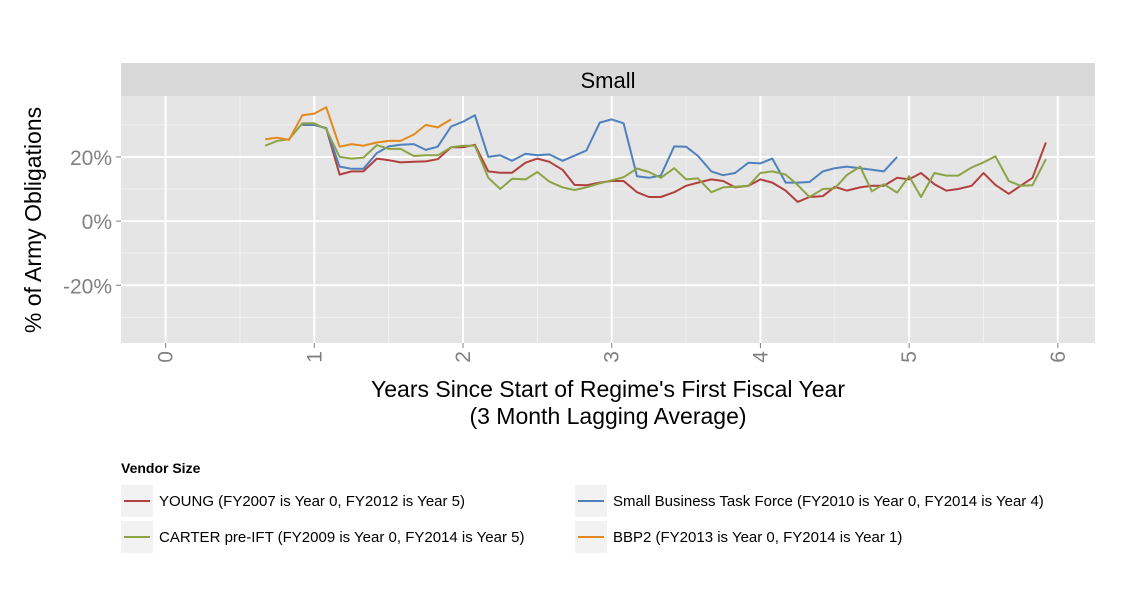 The image size is (1125, 600). I want to click on x-tick-label: 1, so click(314, 357).